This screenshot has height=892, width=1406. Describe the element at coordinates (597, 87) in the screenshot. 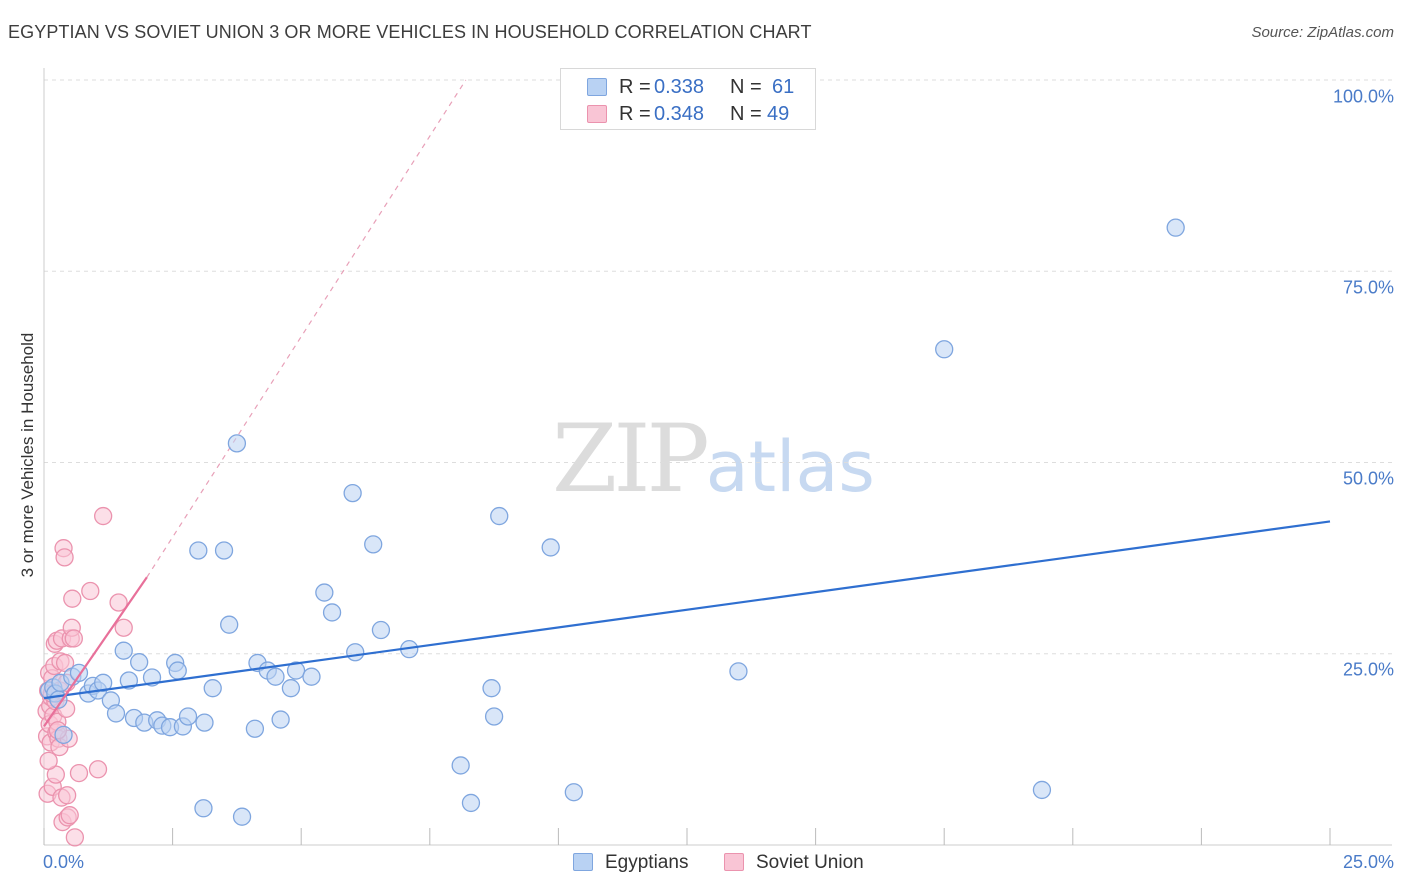

I see `legend-swatch-blue` at that location.